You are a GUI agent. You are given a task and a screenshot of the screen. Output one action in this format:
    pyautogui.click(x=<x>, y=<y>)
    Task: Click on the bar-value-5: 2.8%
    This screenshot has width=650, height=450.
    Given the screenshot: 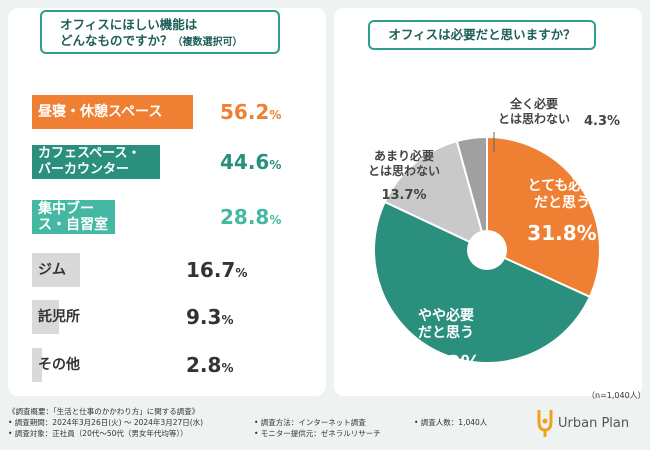 What is the action you would take?
    pyautogui.click(x=210, y=365)
    